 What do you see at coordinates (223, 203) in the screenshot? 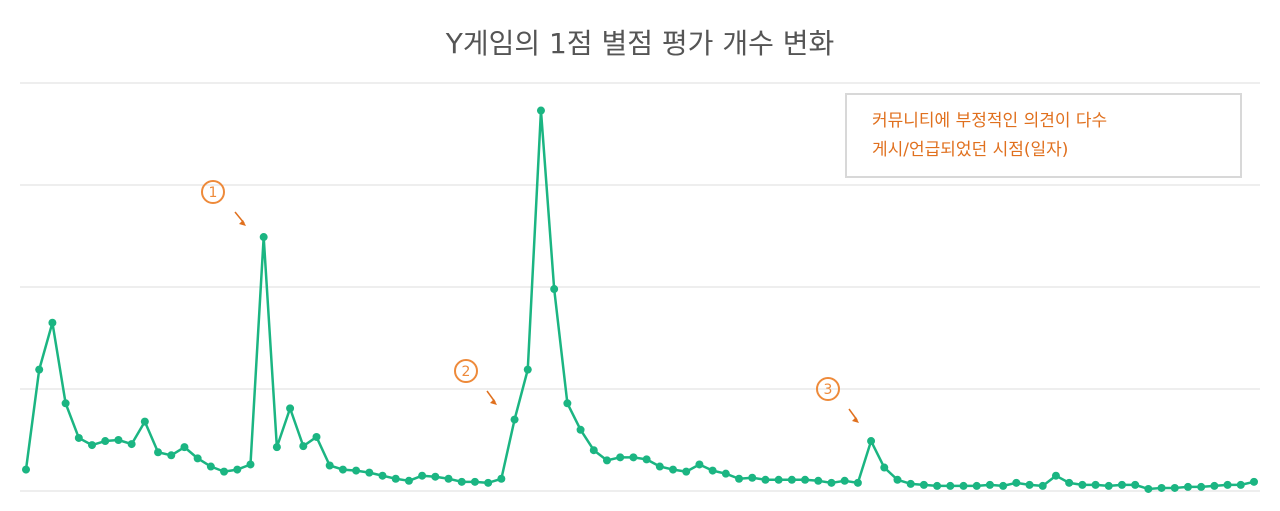
I see `annotation: 1` at bounding box center [223, 203].